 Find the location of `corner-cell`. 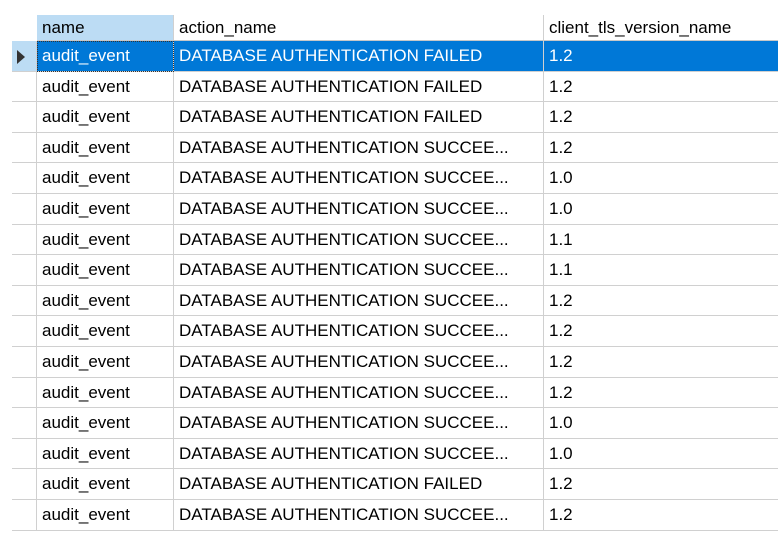

corner-cell is located at coordinates (24, 28).